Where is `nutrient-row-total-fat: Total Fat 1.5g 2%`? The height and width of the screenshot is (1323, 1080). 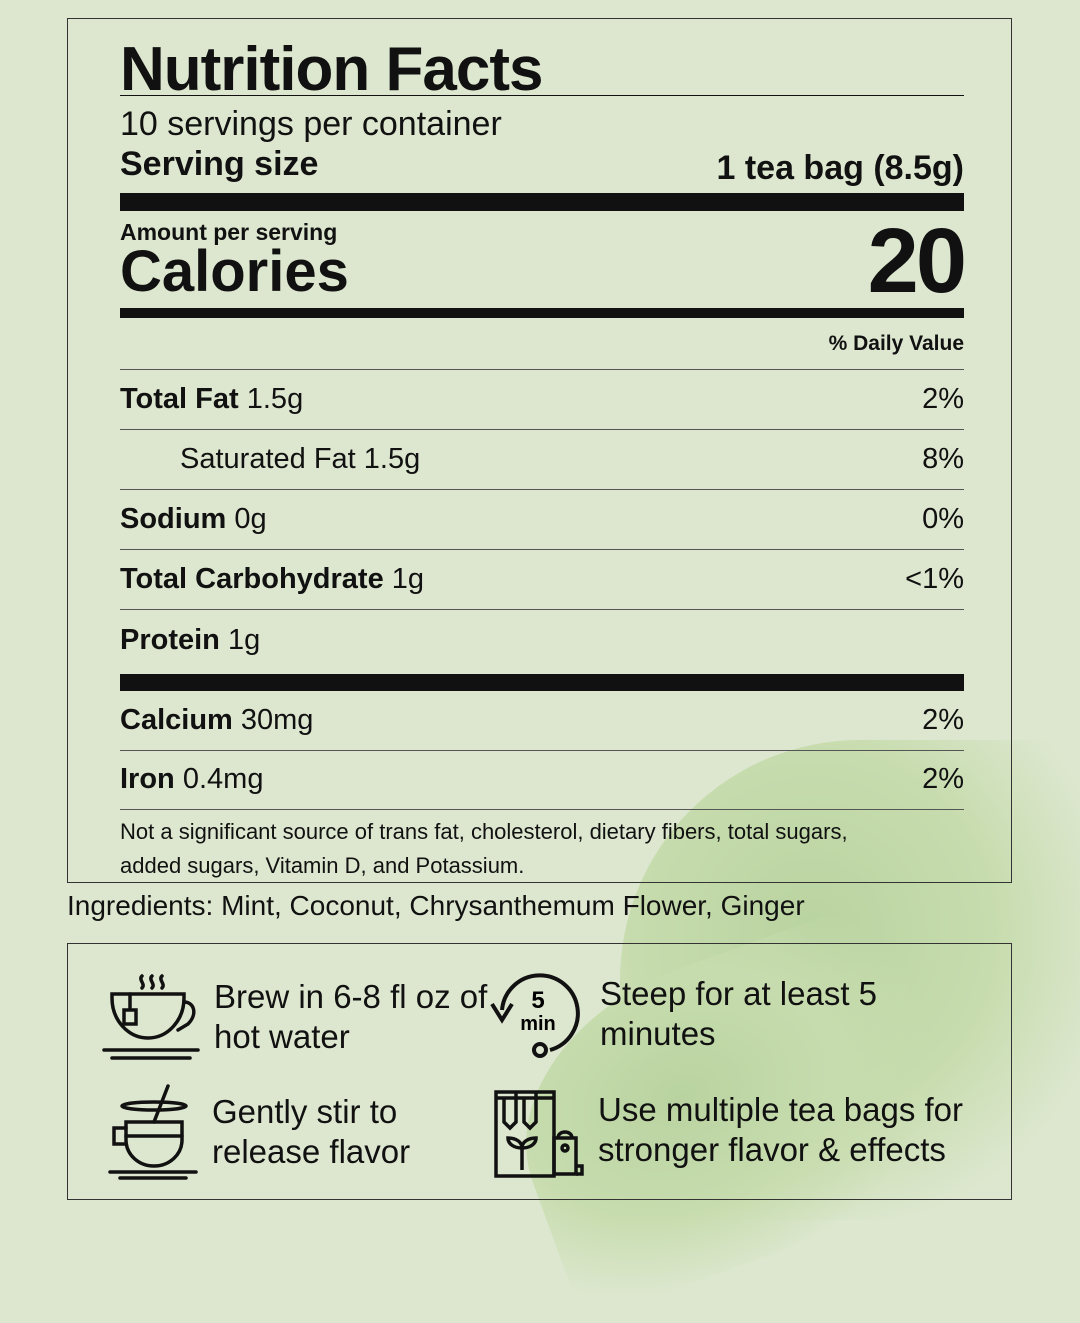 nutrient-row-total-fat: Total Fat 1.5g 2% is located at coordinates (542, 400).